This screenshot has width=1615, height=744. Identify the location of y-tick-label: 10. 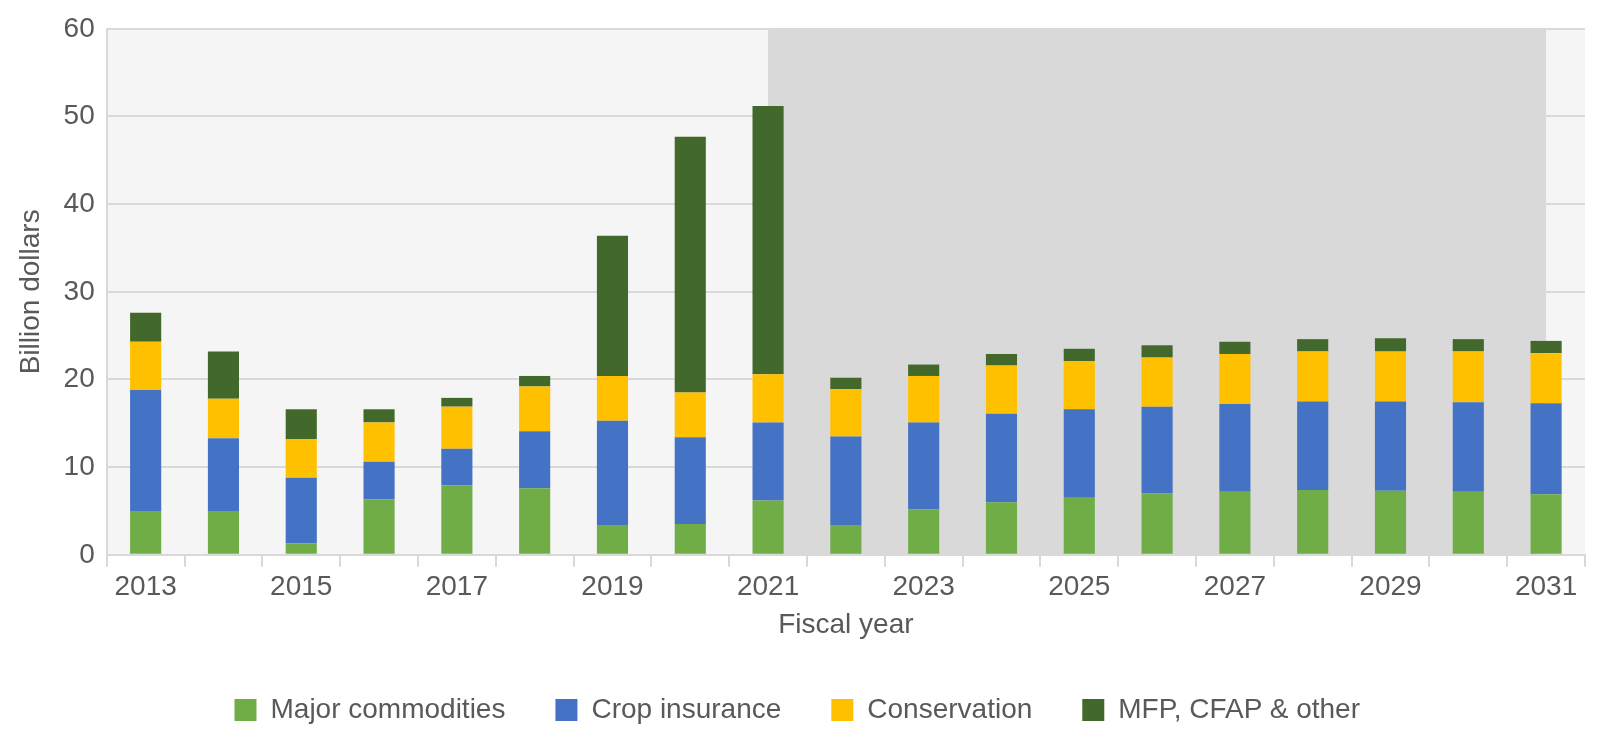
(79, 465).